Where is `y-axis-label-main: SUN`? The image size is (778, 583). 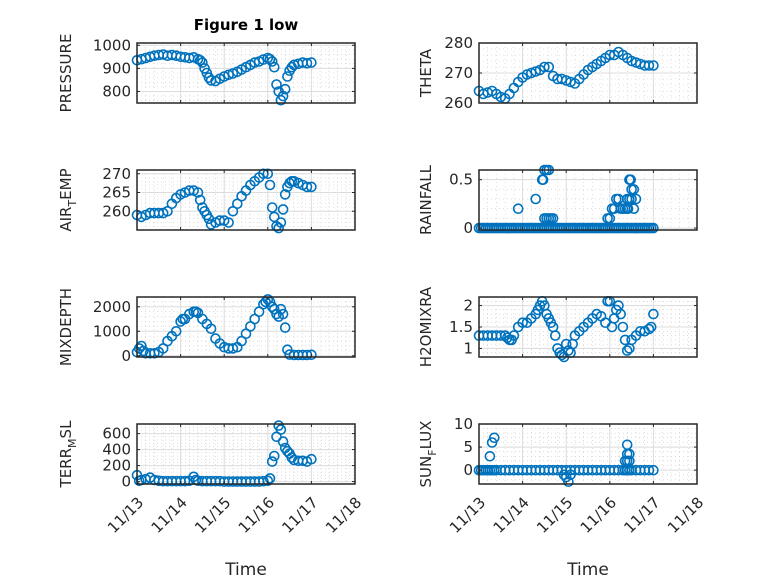
y-axis-label-main: SUN is located at coordinates (426, 472).